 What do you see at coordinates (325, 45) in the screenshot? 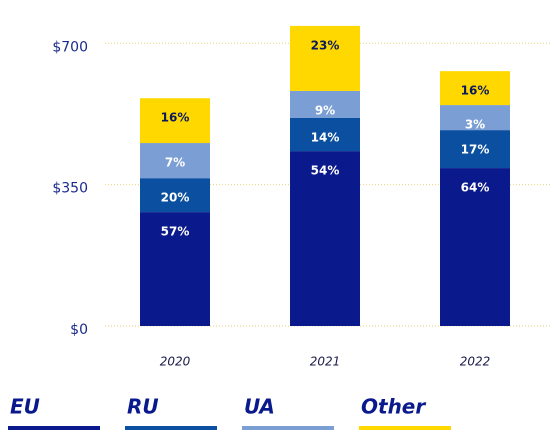
I see `segment-label: 23%` at bounding box center [325, 45].